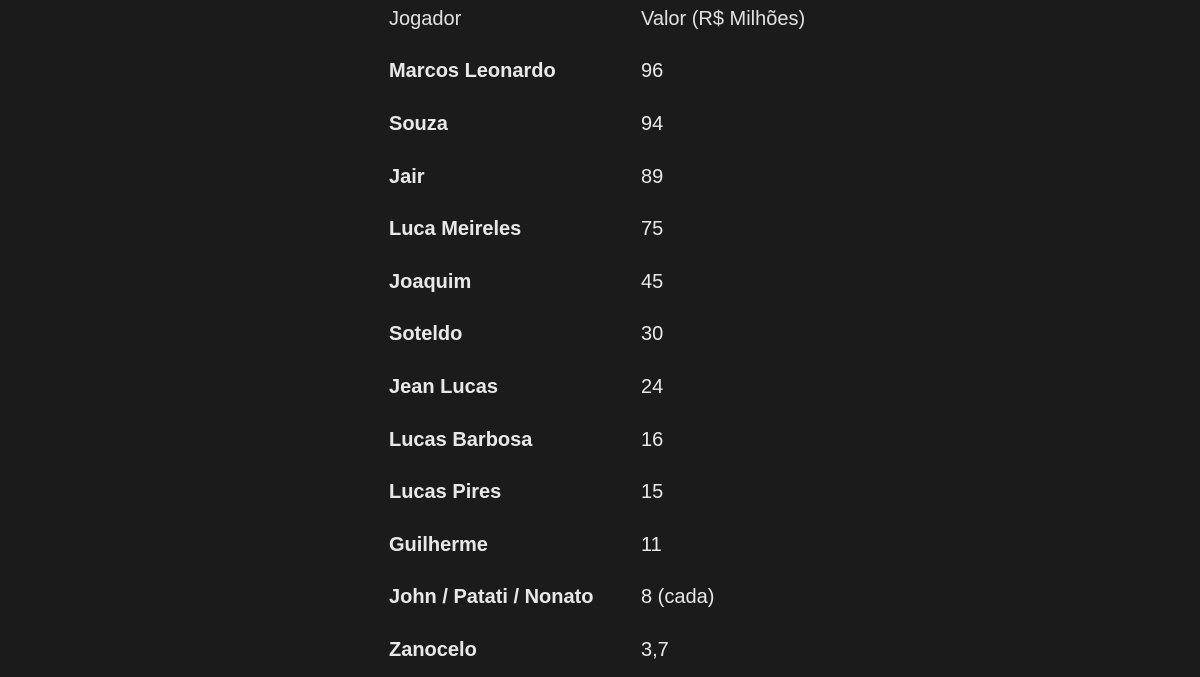  I want to click on player-value: 24, so click(652, 386).